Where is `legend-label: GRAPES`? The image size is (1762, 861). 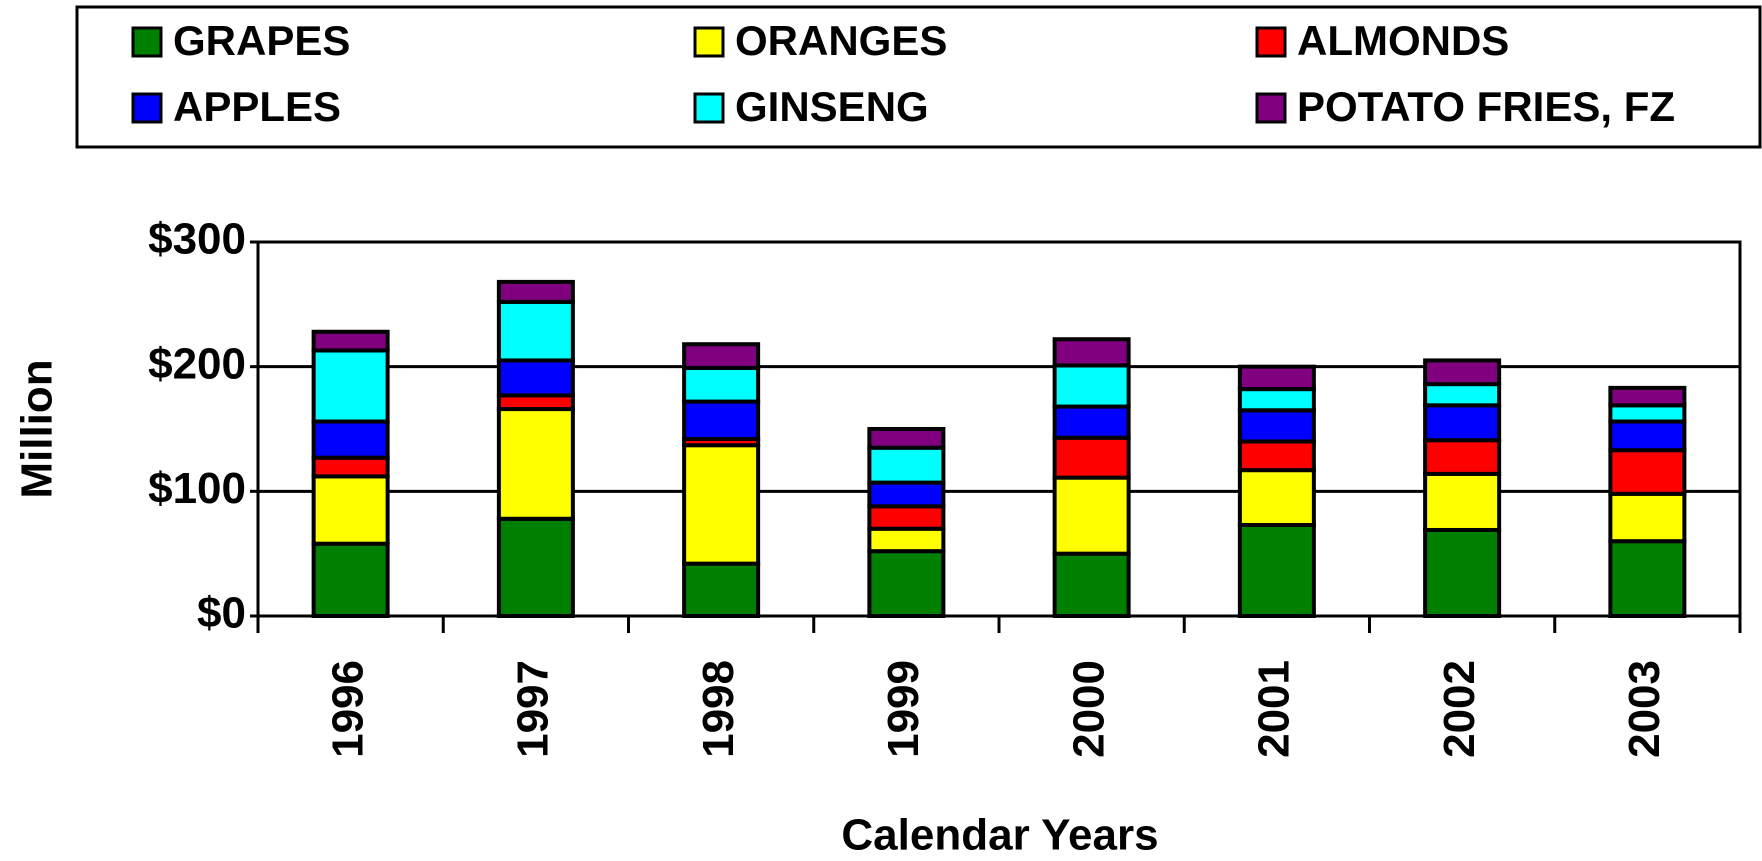 legend-label: GRAPES is located at coordinates (261, 40).